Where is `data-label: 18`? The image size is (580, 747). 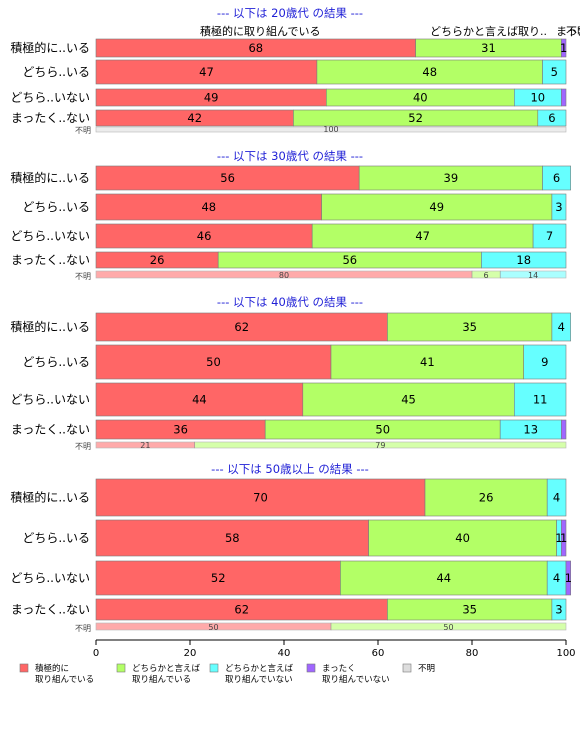
data-label: 18 is located at coordinates (523, 260).